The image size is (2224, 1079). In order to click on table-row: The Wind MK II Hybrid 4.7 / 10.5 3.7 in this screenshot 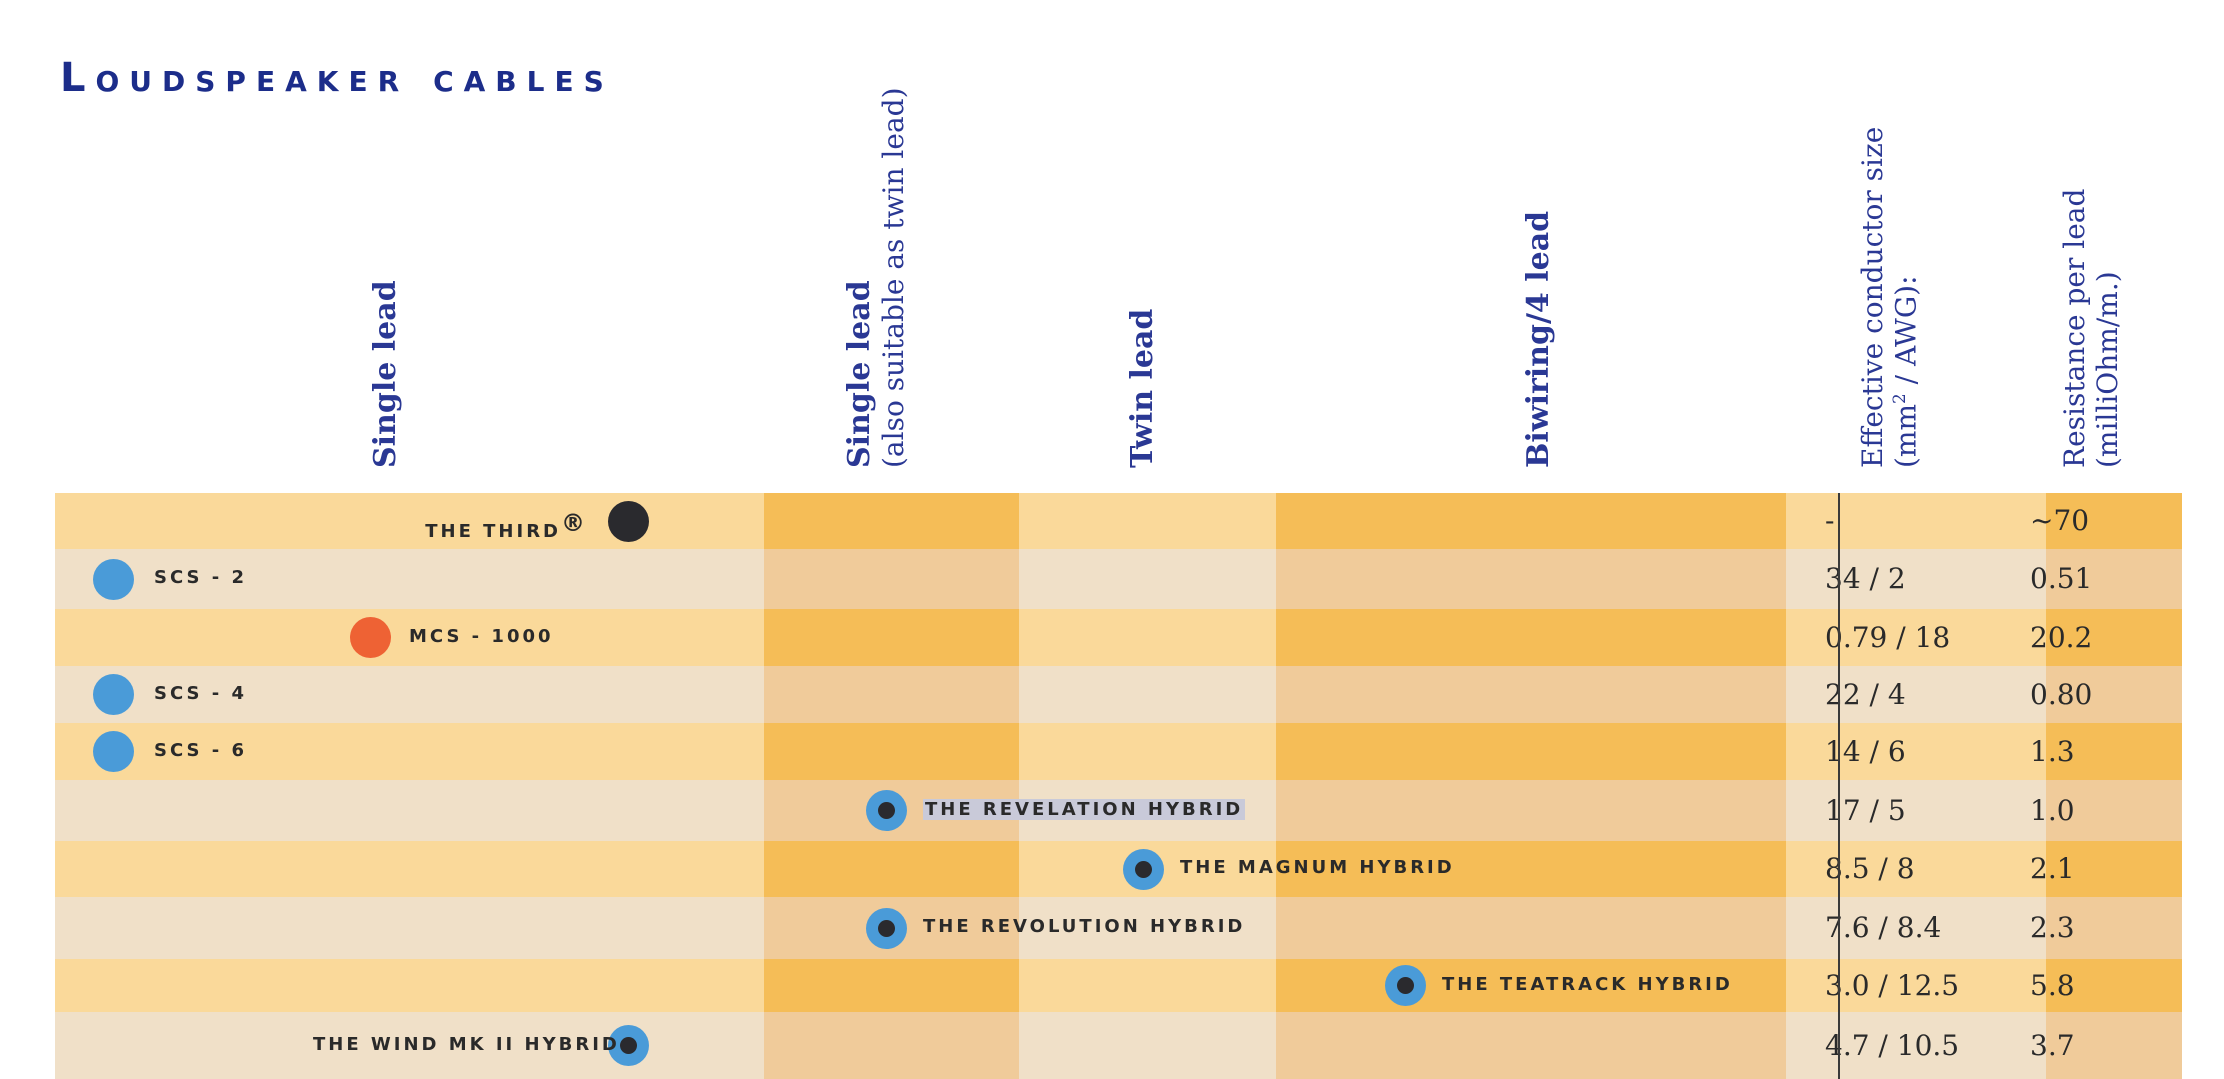, I will do `click(1118, 1045)`.